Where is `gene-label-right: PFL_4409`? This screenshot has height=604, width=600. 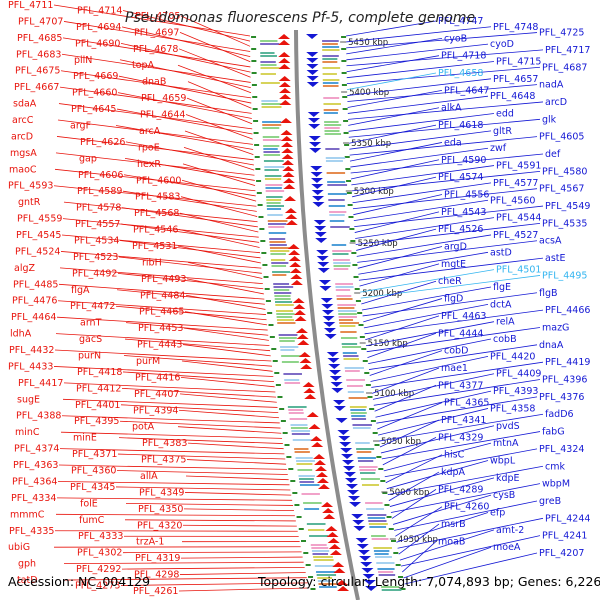 gene-label-right: PFL_4409 is located at coordinates (518, 374).